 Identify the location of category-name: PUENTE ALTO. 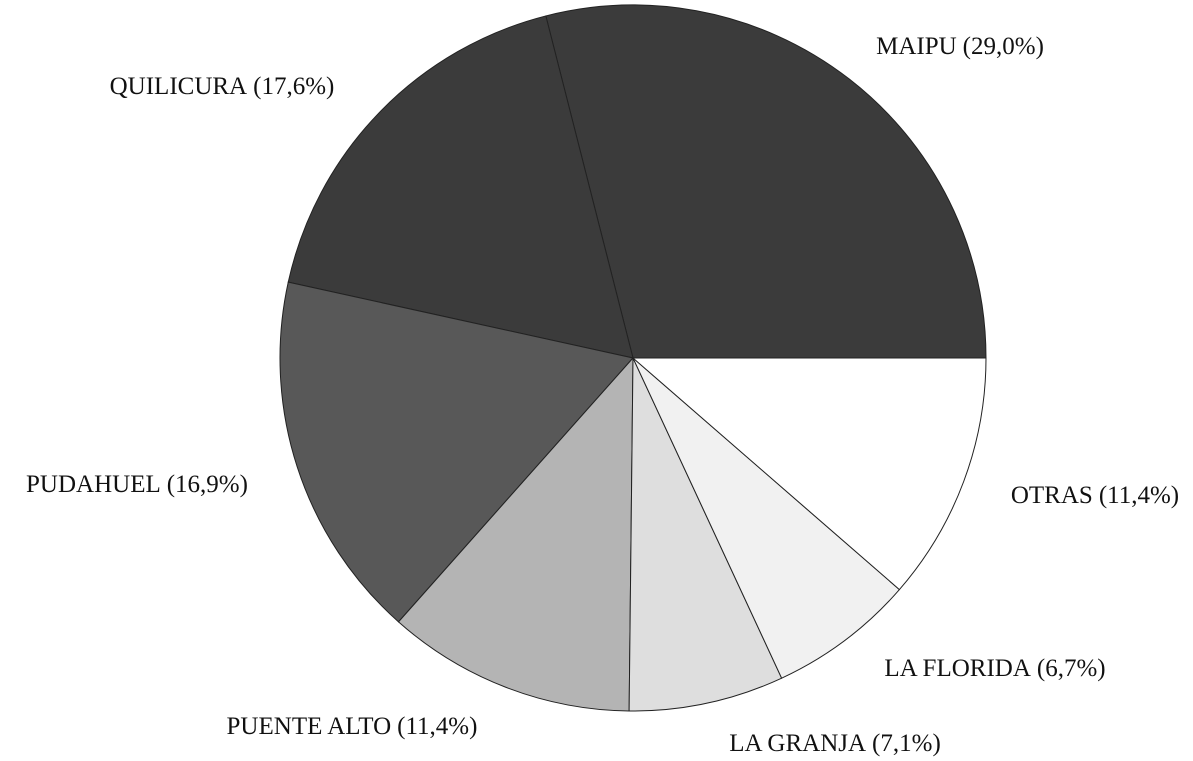
(309, 726).